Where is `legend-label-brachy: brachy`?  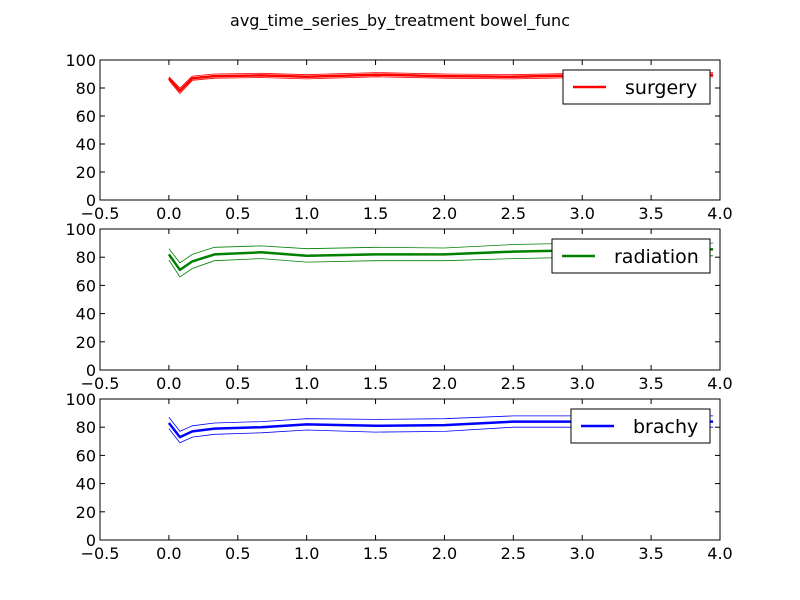 legend-label-brachy: brachy is located at coordinates (665, 427).